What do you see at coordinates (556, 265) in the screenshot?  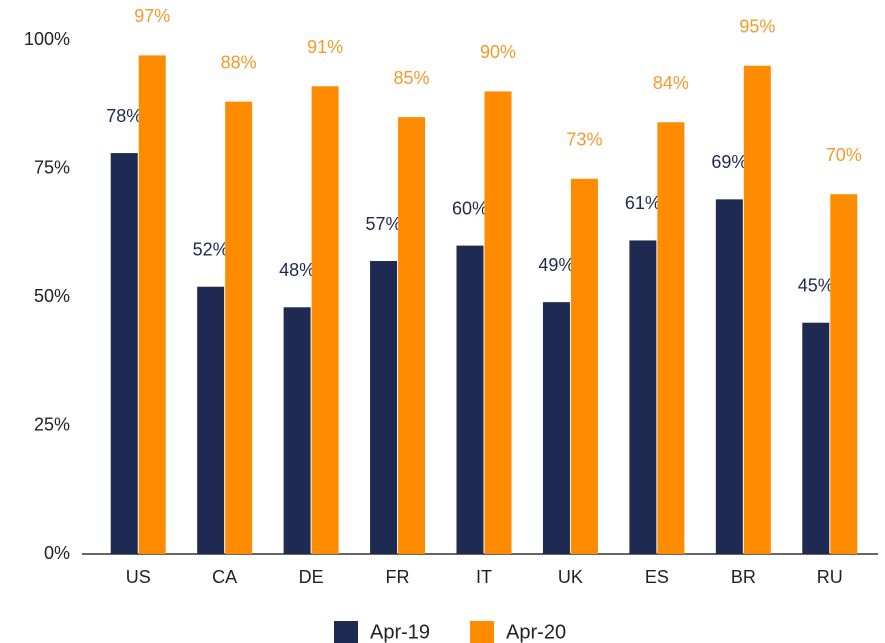 I see `value-label: 49%` at bounding box center [556, 265].